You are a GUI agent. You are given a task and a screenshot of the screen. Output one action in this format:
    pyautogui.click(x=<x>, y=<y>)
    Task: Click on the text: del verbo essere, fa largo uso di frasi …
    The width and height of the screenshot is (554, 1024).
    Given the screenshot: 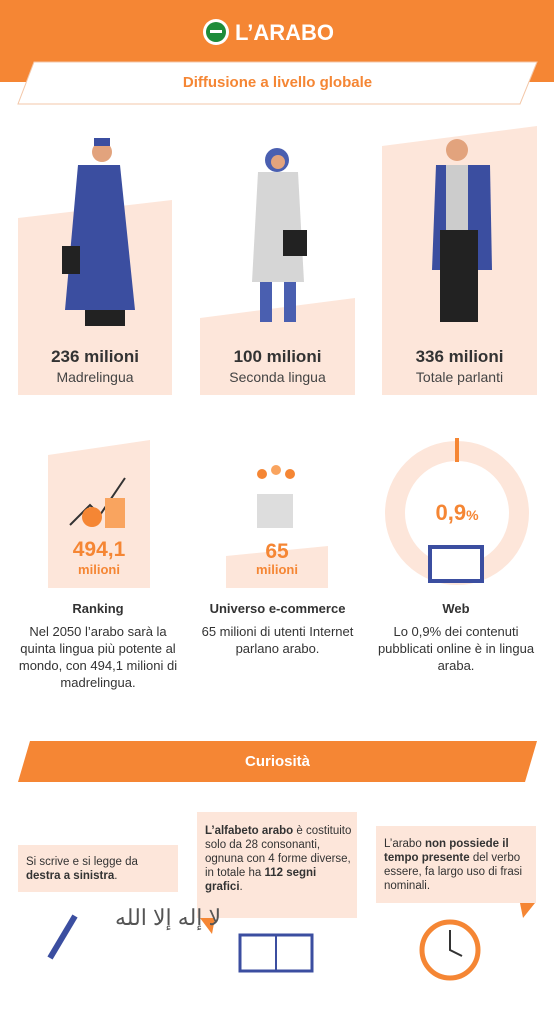 What is the action you would take?
    pyautogui.click(x=453, y=872)
    